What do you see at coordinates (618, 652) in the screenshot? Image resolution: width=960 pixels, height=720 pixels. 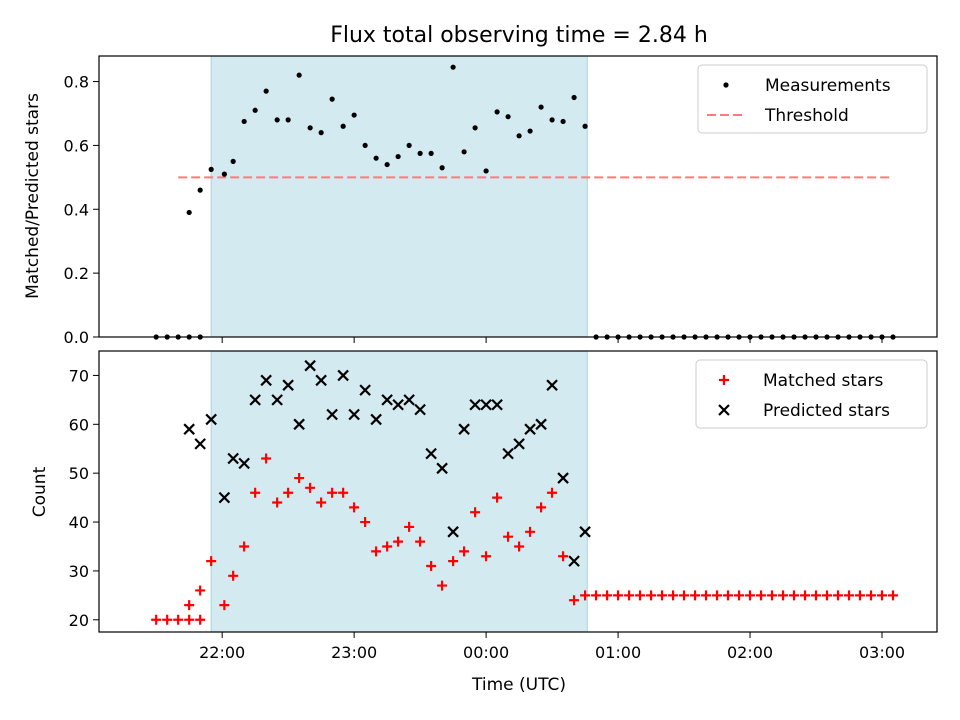 I see `x-tick-label: 01:00` at bounding box center [618, 652].